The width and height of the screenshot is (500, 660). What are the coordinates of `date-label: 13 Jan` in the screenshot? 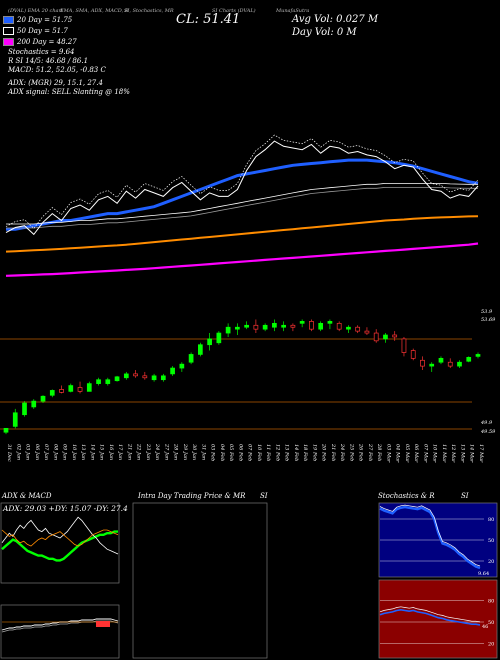 It's located at (83, 452).